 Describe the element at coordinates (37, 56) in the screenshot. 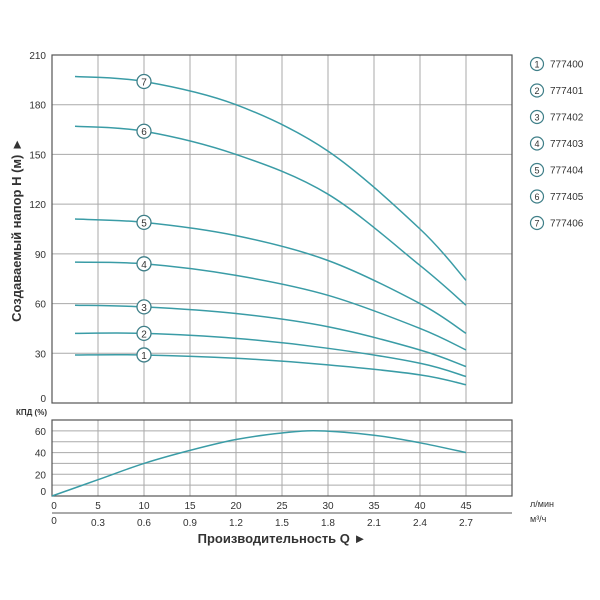

I see `y-tick-label: 210` at that location.